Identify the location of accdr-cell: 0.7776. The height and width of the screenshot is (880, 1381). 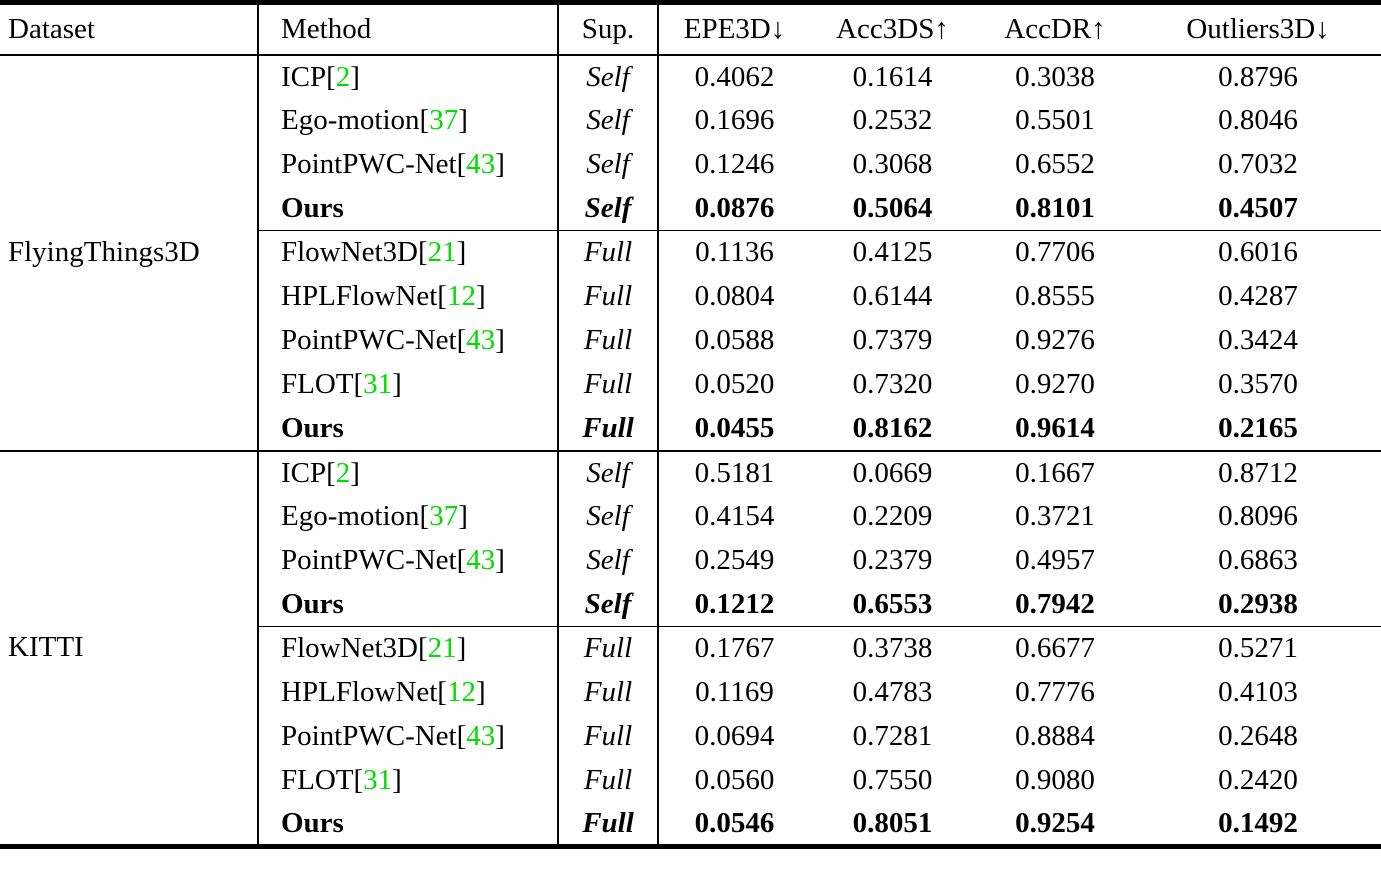
(1055, 692).